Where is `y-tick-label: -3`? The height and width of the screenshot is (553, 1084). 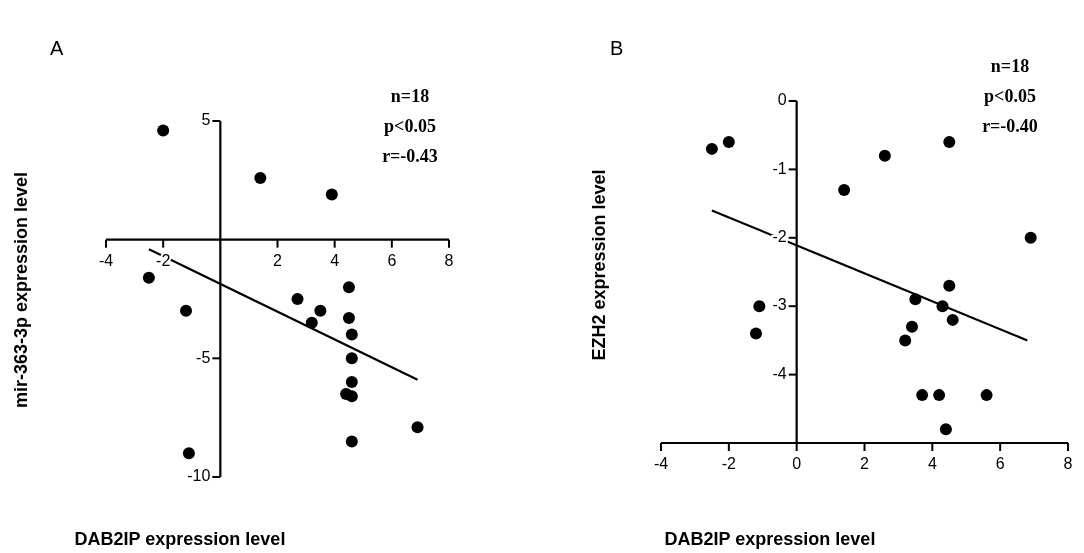
y-tick-label: -3 is located at coordinates (779, 305).